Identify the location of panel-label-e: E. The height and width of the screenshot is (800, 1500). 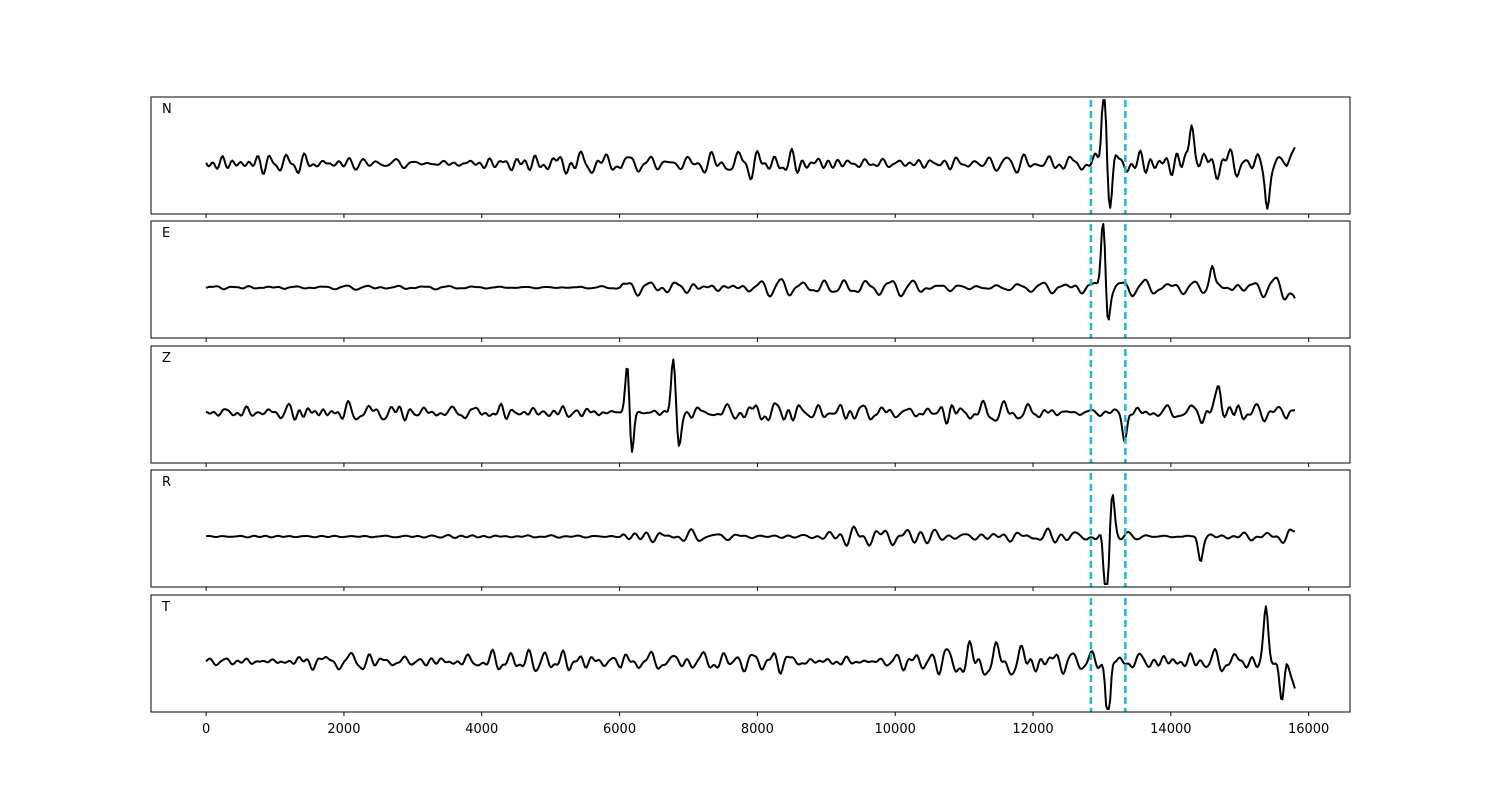
(166, 233).